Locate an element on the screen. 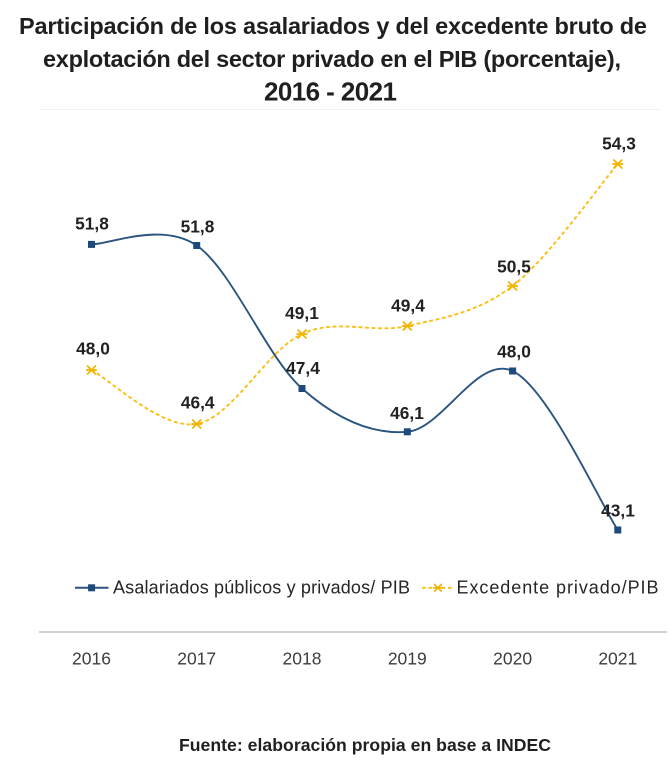 Image resolution: width=670 pixels, height=781 pixels. svg-text: 2016 - 2021 is located at coordinates (330, 91).